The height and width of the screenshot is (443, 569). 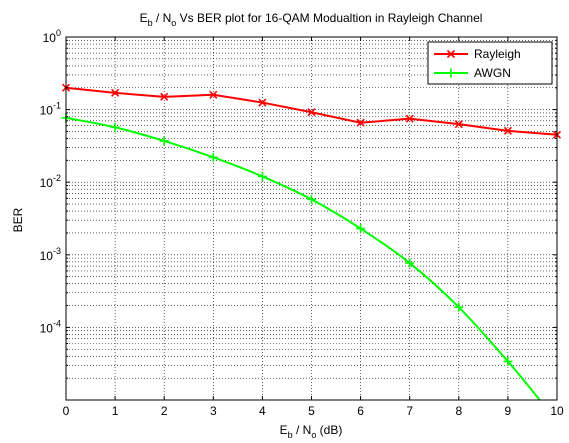 What do you see at coordinates (458, 411) in the screenshot?
I see `x-tick-label: 8` at bounding box center [458, 411].